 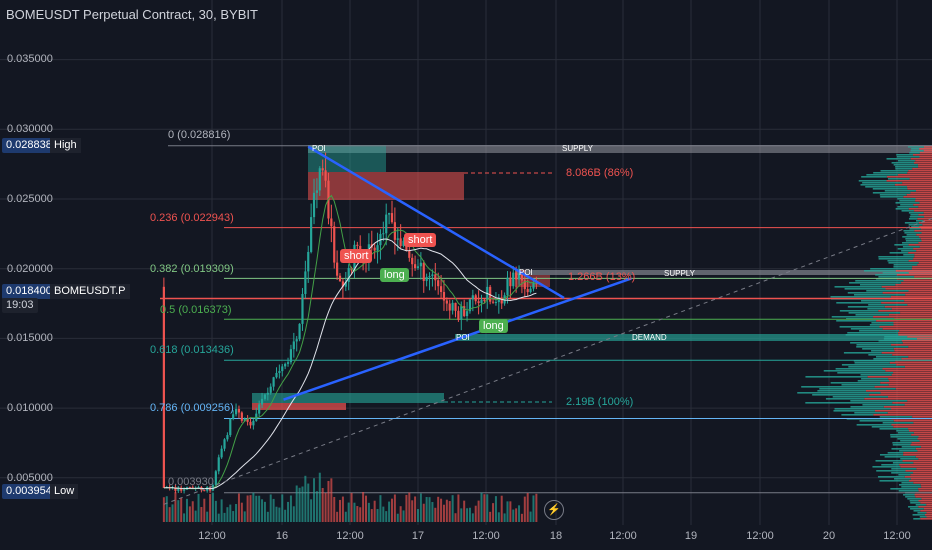 I want to click on demand-zone, so click(x=693, y=337).